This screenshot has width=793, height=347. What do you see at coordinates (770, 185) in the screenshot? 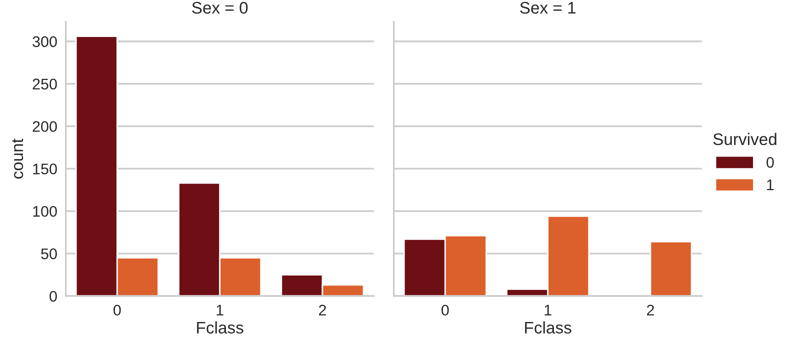
I see `legend-label: 1` at bounding box center [770, 185].